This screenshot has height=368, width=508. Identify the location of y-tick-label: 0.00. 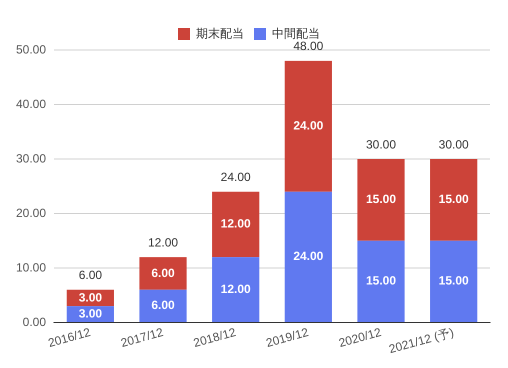
(34, 321).